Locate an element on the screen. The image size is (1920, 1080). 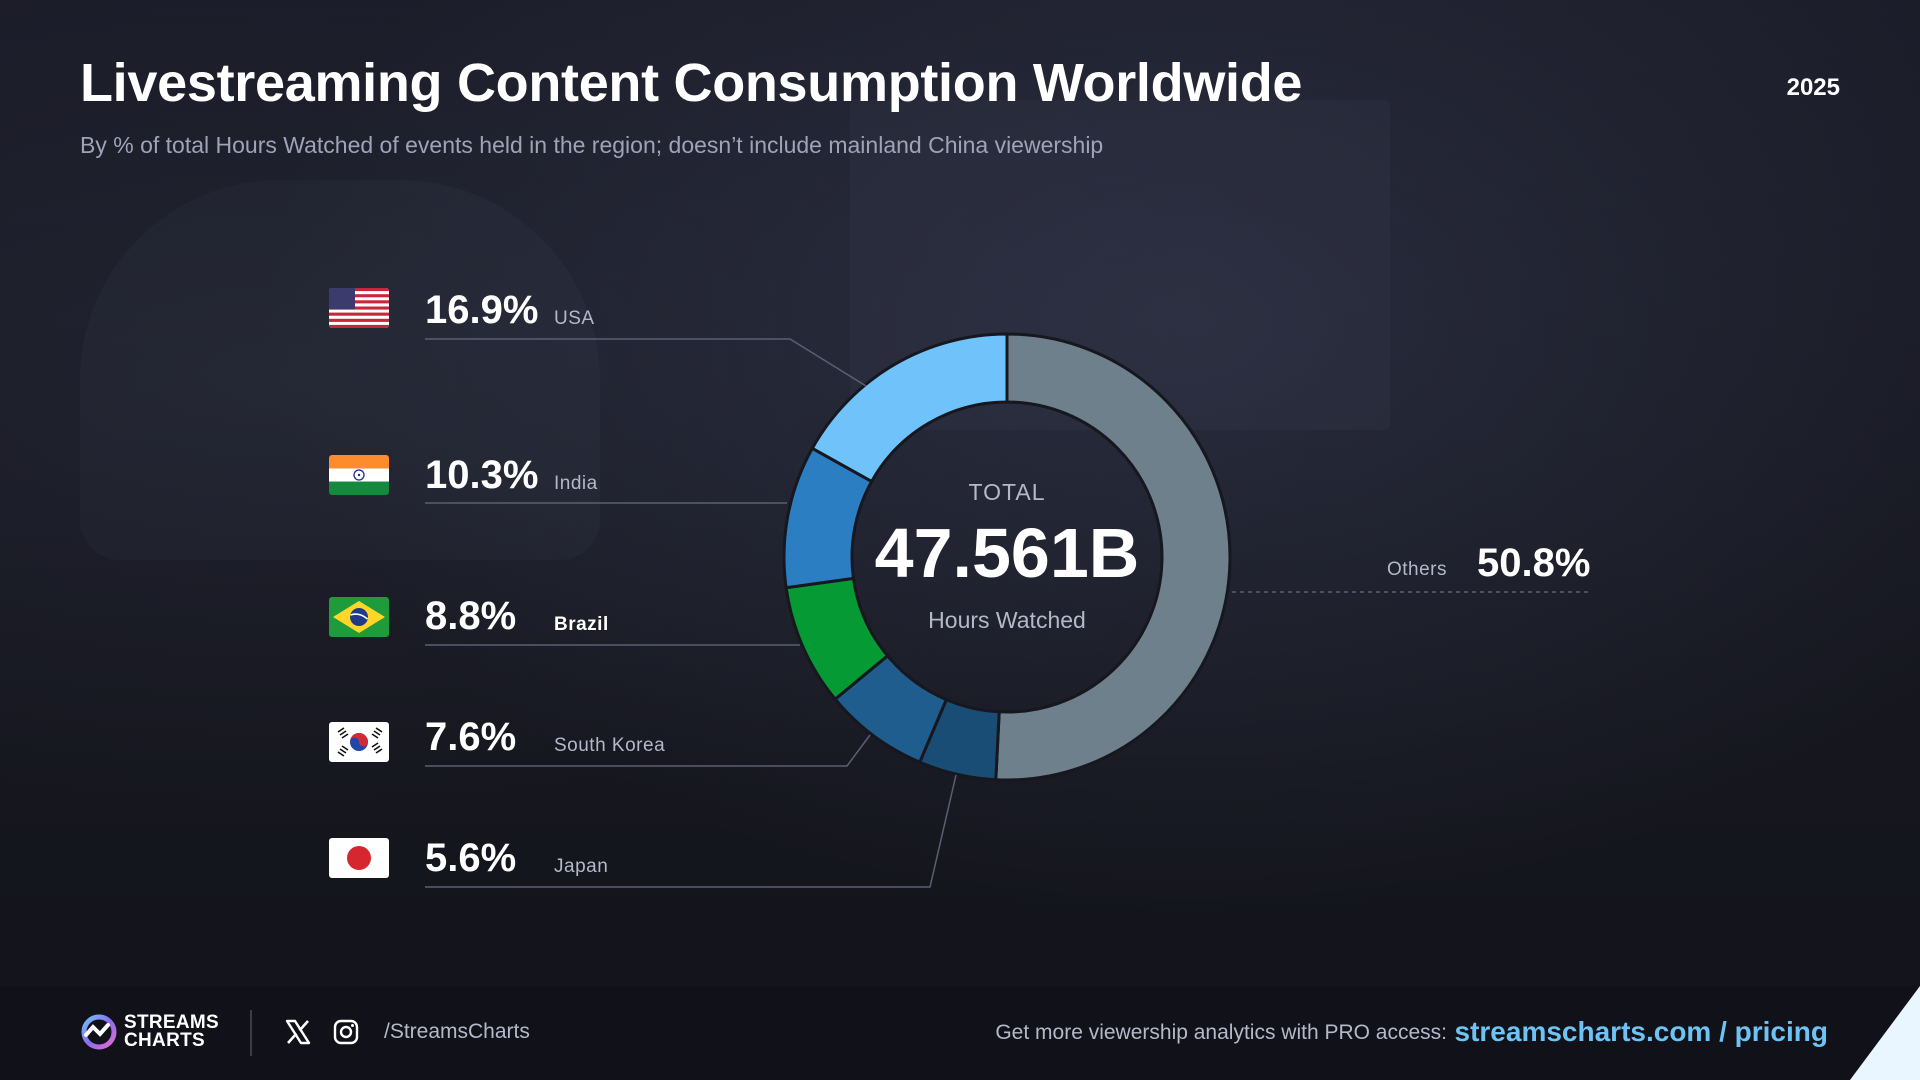
center-label: TOTAL 47.561B Hours Watched is located at coordinates (1007, 556).